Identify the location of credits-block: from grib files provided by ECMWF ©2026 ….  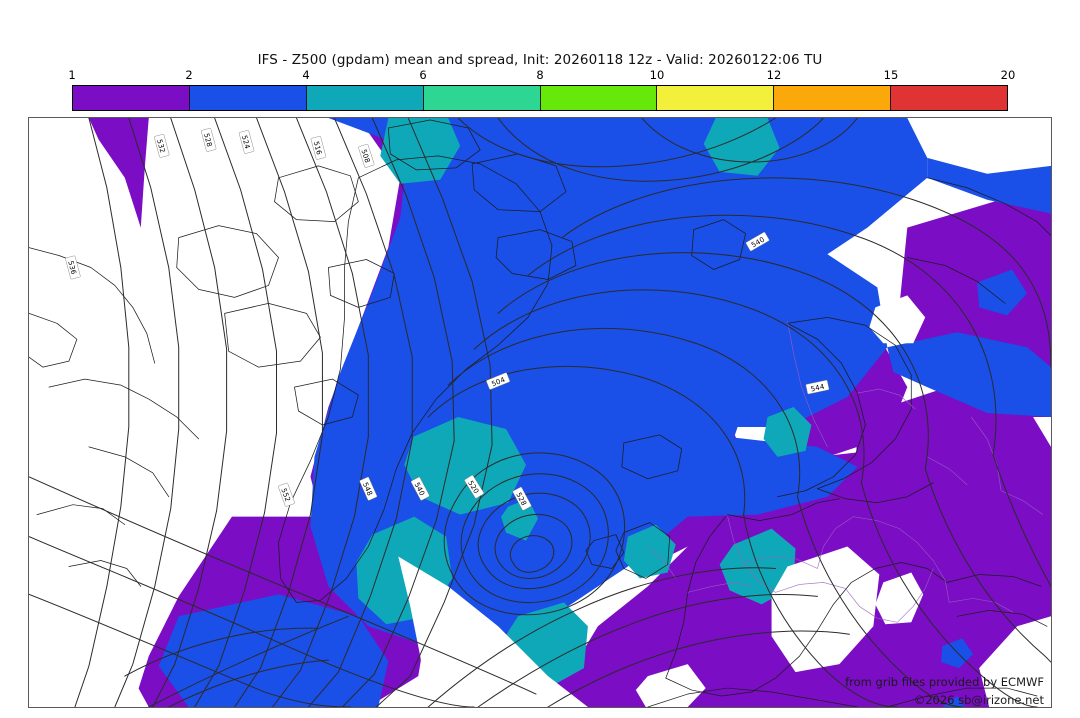
(944, 692).